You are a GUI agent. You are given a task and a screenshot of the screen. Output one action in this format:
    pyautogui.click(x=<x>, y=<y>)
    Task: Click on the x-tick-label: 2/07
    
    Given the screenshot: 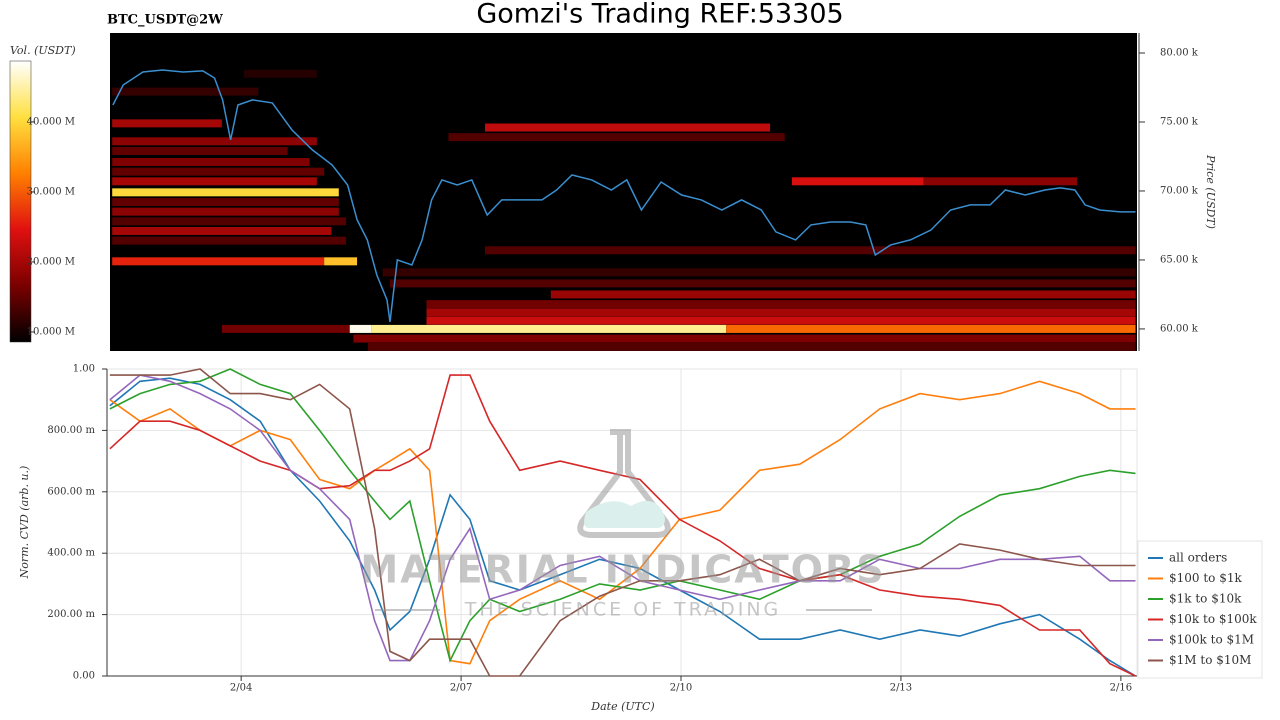 What is the action you would take?
    pyautogui.click(x=461, y=688)
    